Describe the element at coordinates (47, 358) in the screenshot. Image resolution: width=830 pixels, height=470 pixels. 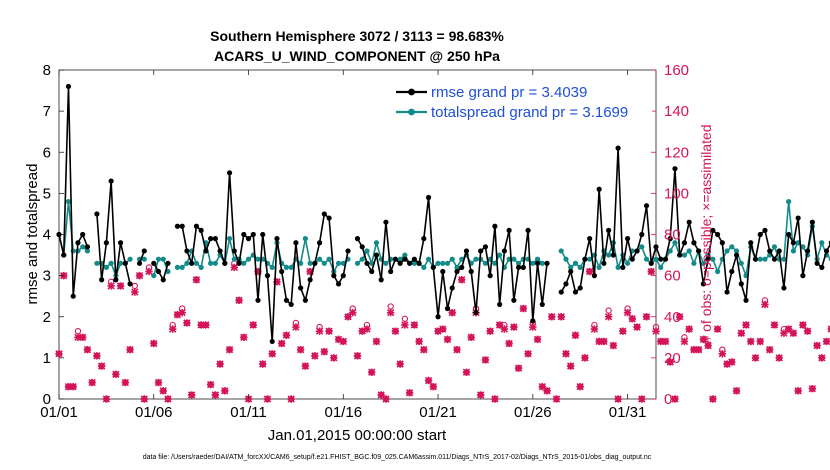
I see `y-left-tick-label: 1` at that location.